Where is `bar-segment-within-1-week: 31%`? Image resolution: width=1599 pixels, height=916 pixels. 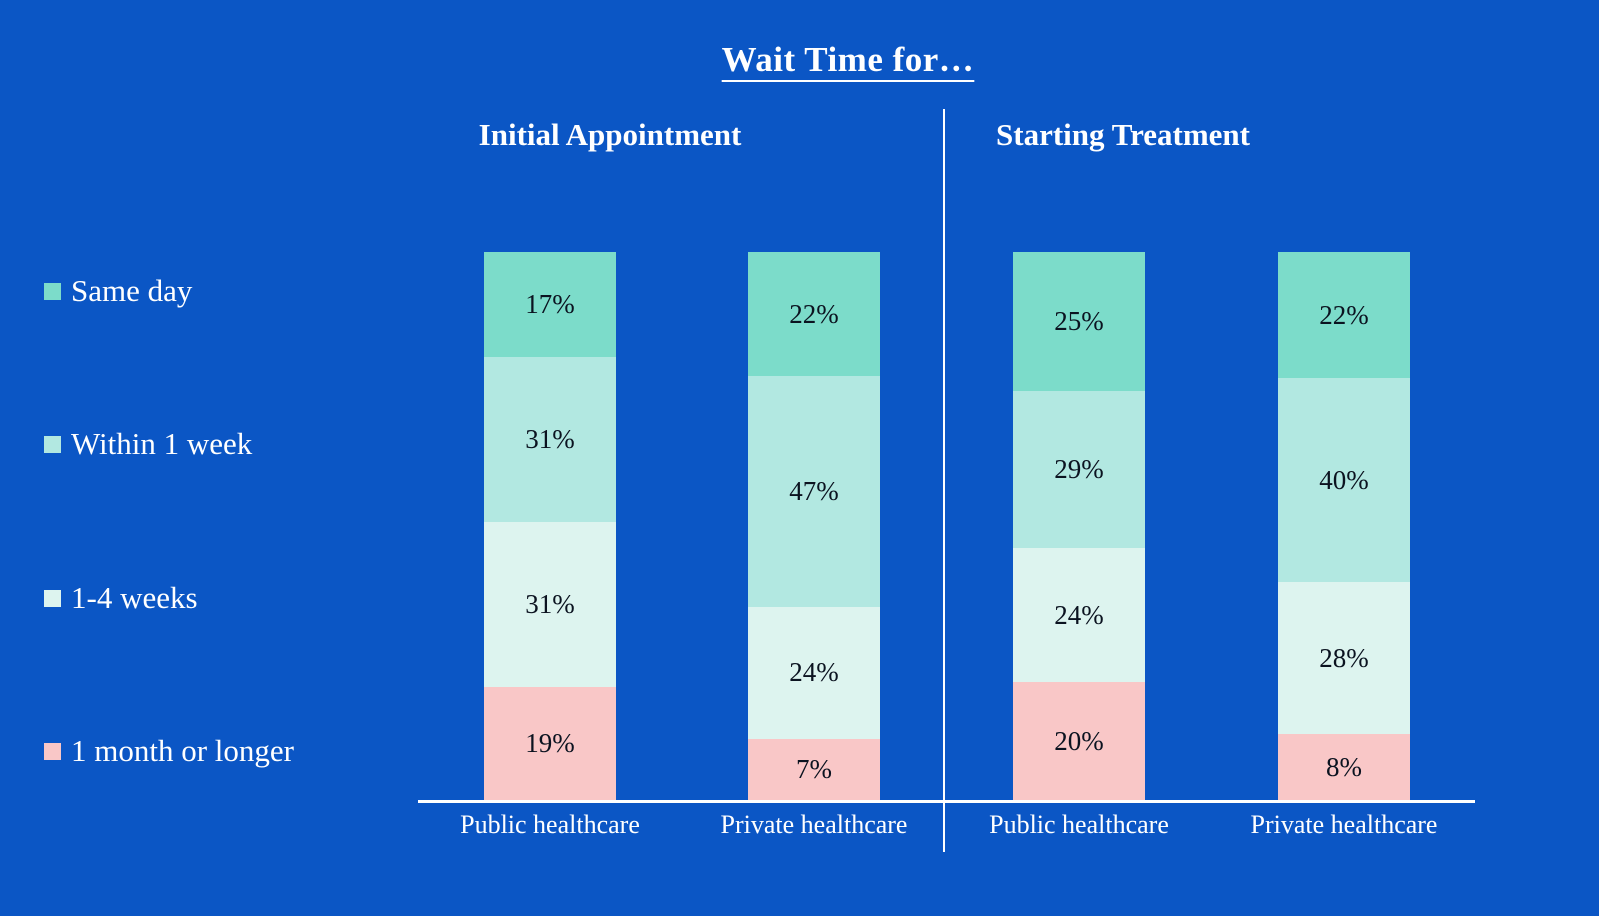 bar-segment-within-1-week: 31% is located at coordinates (550, 439).